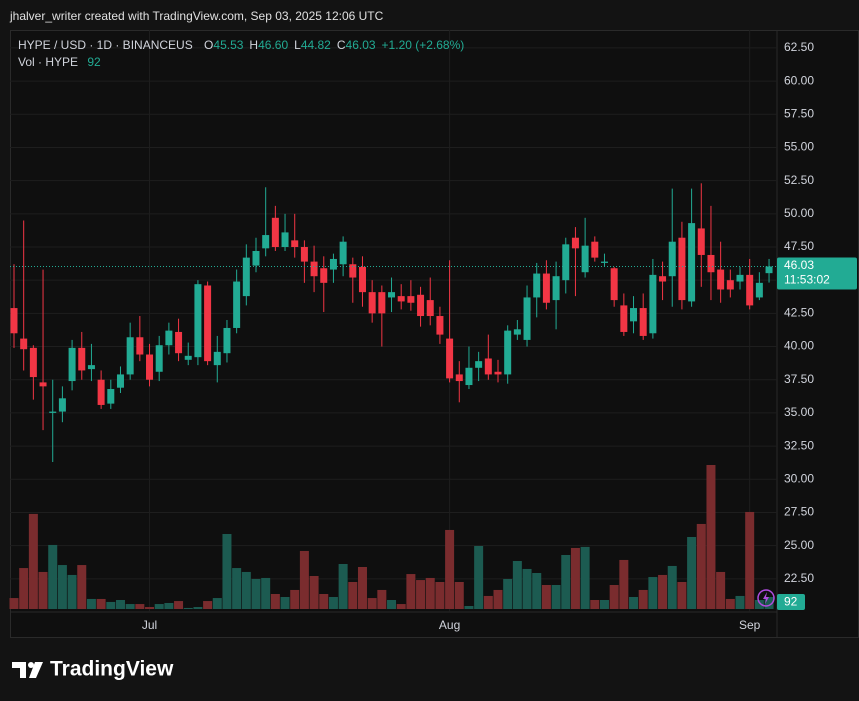 This screenshot has width=859, height=701. Describe the element at coordinates (208, 45) in the screenshot. I see `legend-field-label: O` at that location.